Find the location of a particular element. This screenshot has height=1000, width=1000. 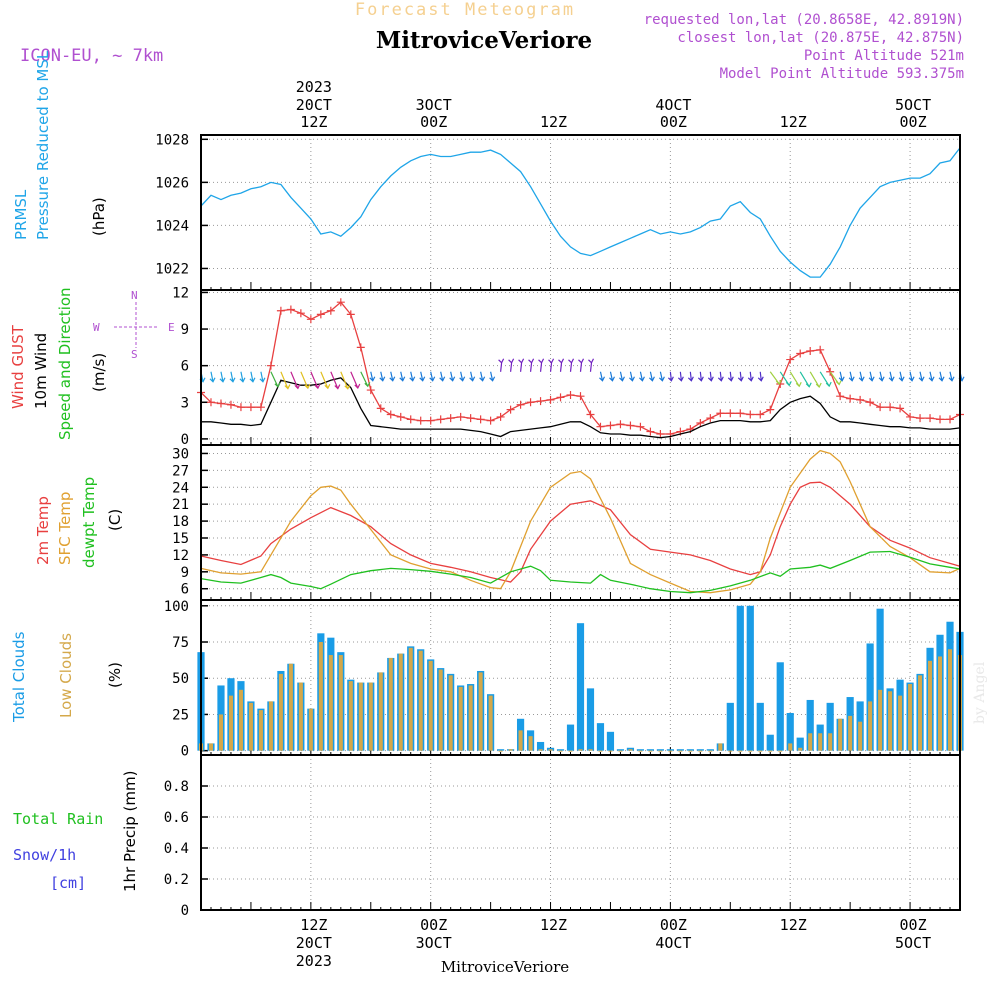

y-tick-label: 100 is located at coordinates (176, 607).